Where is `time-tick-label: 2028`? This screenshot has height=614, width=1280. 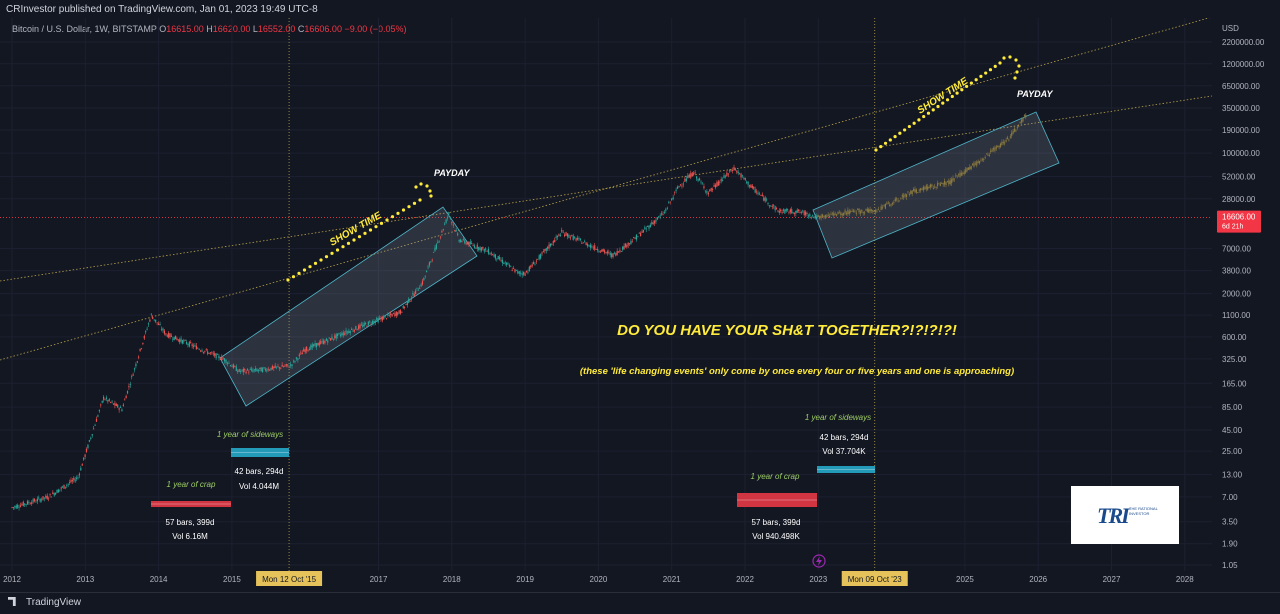 time-tick-label: 2028 is located at coordinates (1185, 579).